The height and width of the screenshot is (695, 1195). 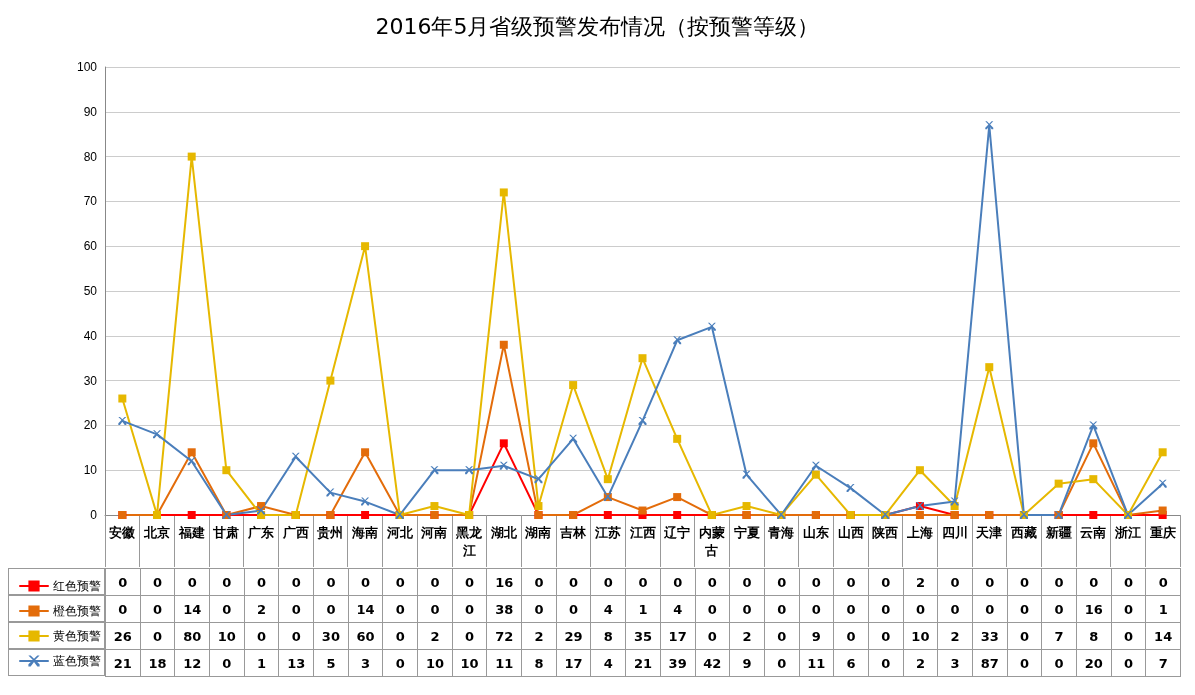 What do you see at coordinates (850, 532) in the screenshot?
I see `x-tick-label: 山西` at bounding box center [850, 532].